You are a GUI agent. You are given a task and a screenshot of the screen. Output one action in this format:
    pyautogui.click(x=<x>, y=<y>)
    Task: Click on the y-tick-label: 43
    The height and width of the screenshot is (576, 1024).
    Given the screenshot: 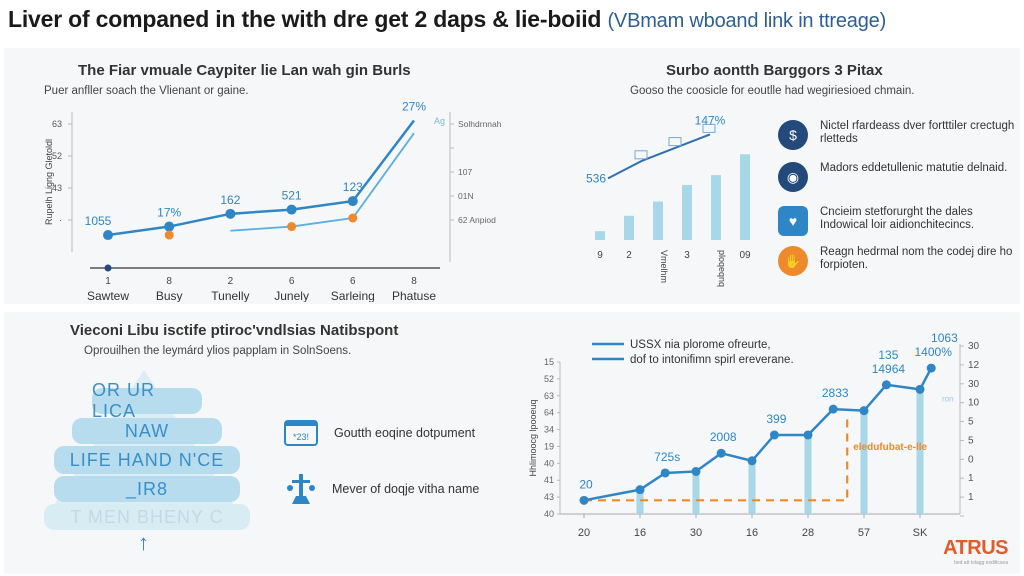 What is the action you would take?
    pyautogui.click(x=57, y=188)
    